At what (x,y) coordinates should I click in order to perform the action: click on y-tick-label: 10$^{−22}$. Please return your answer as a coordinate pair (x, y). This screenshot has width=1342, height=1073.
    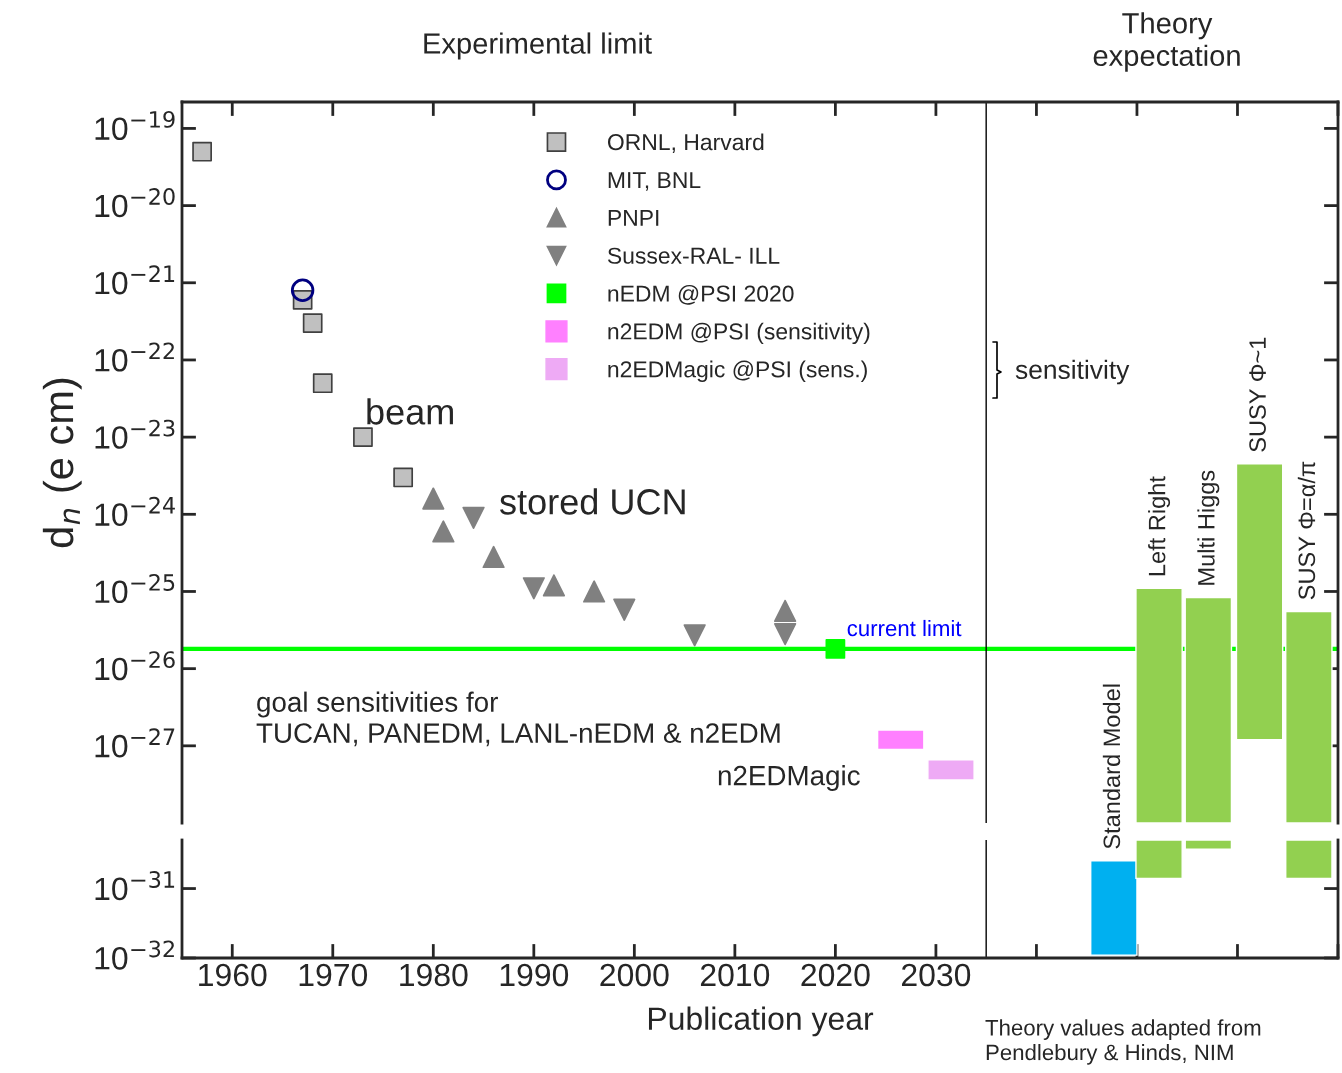
    Looking at the image, I should click on (134, 357).